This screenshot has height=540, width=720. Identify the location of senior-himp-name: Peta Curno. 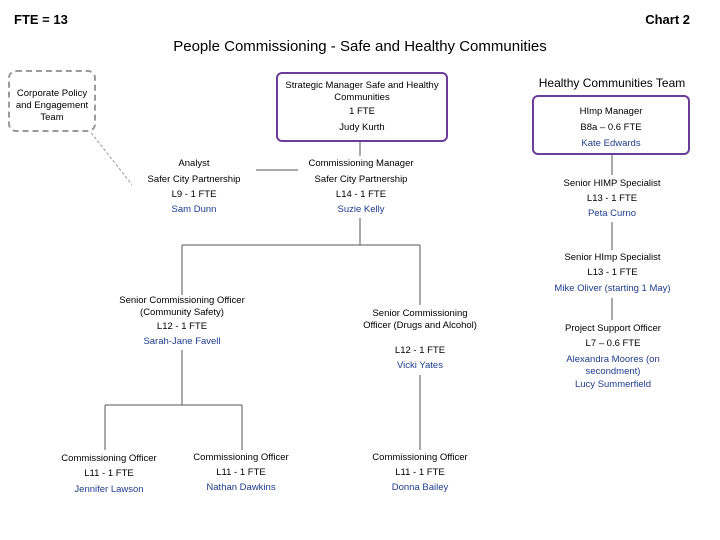
(612, 213).